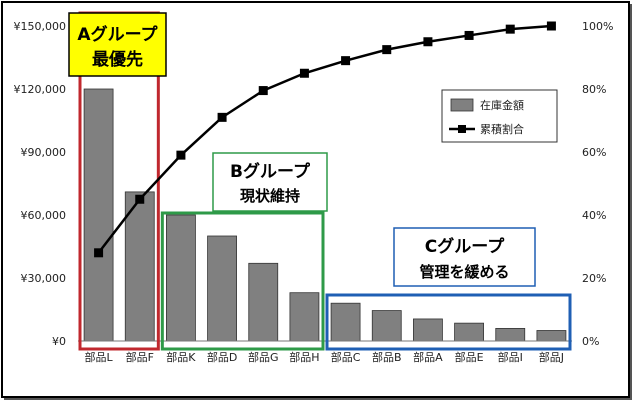 This screenshot has width=632, height=400. Describe the element at coordinates (465, 246) in the screenshot. I see `group-c-title: Cグループ` at that location.